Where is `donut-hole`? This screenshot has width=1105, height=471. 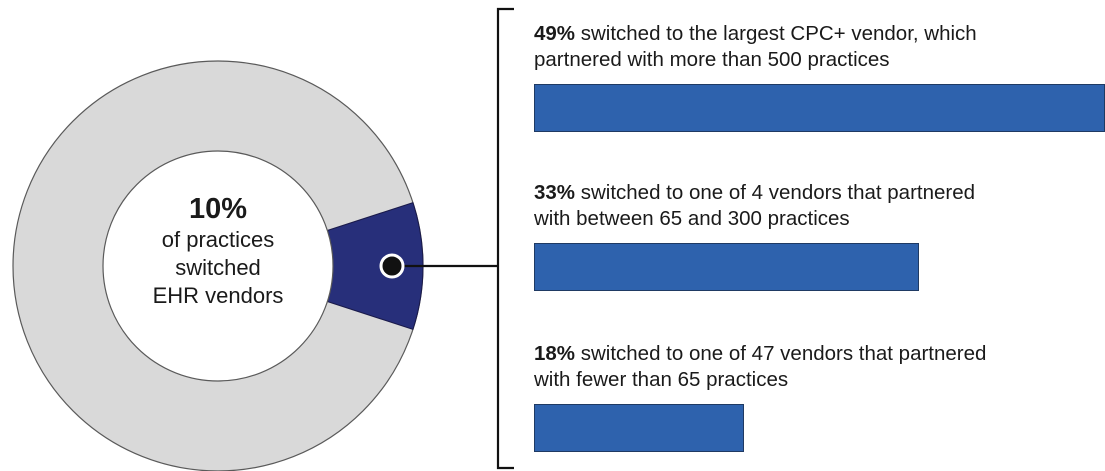 donut-hole is located at coordinates (218, 266).